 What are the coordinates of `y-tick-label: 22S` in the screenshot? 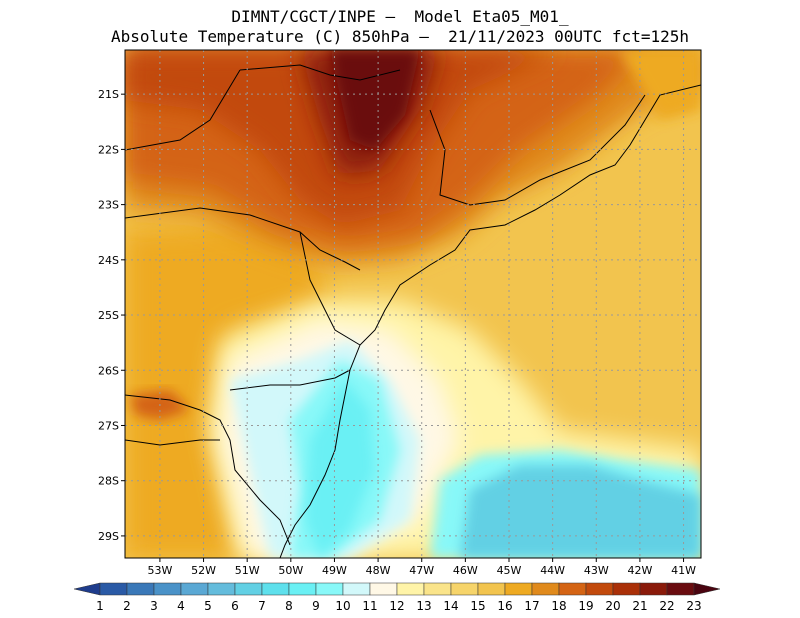 It's located at (108, 149).